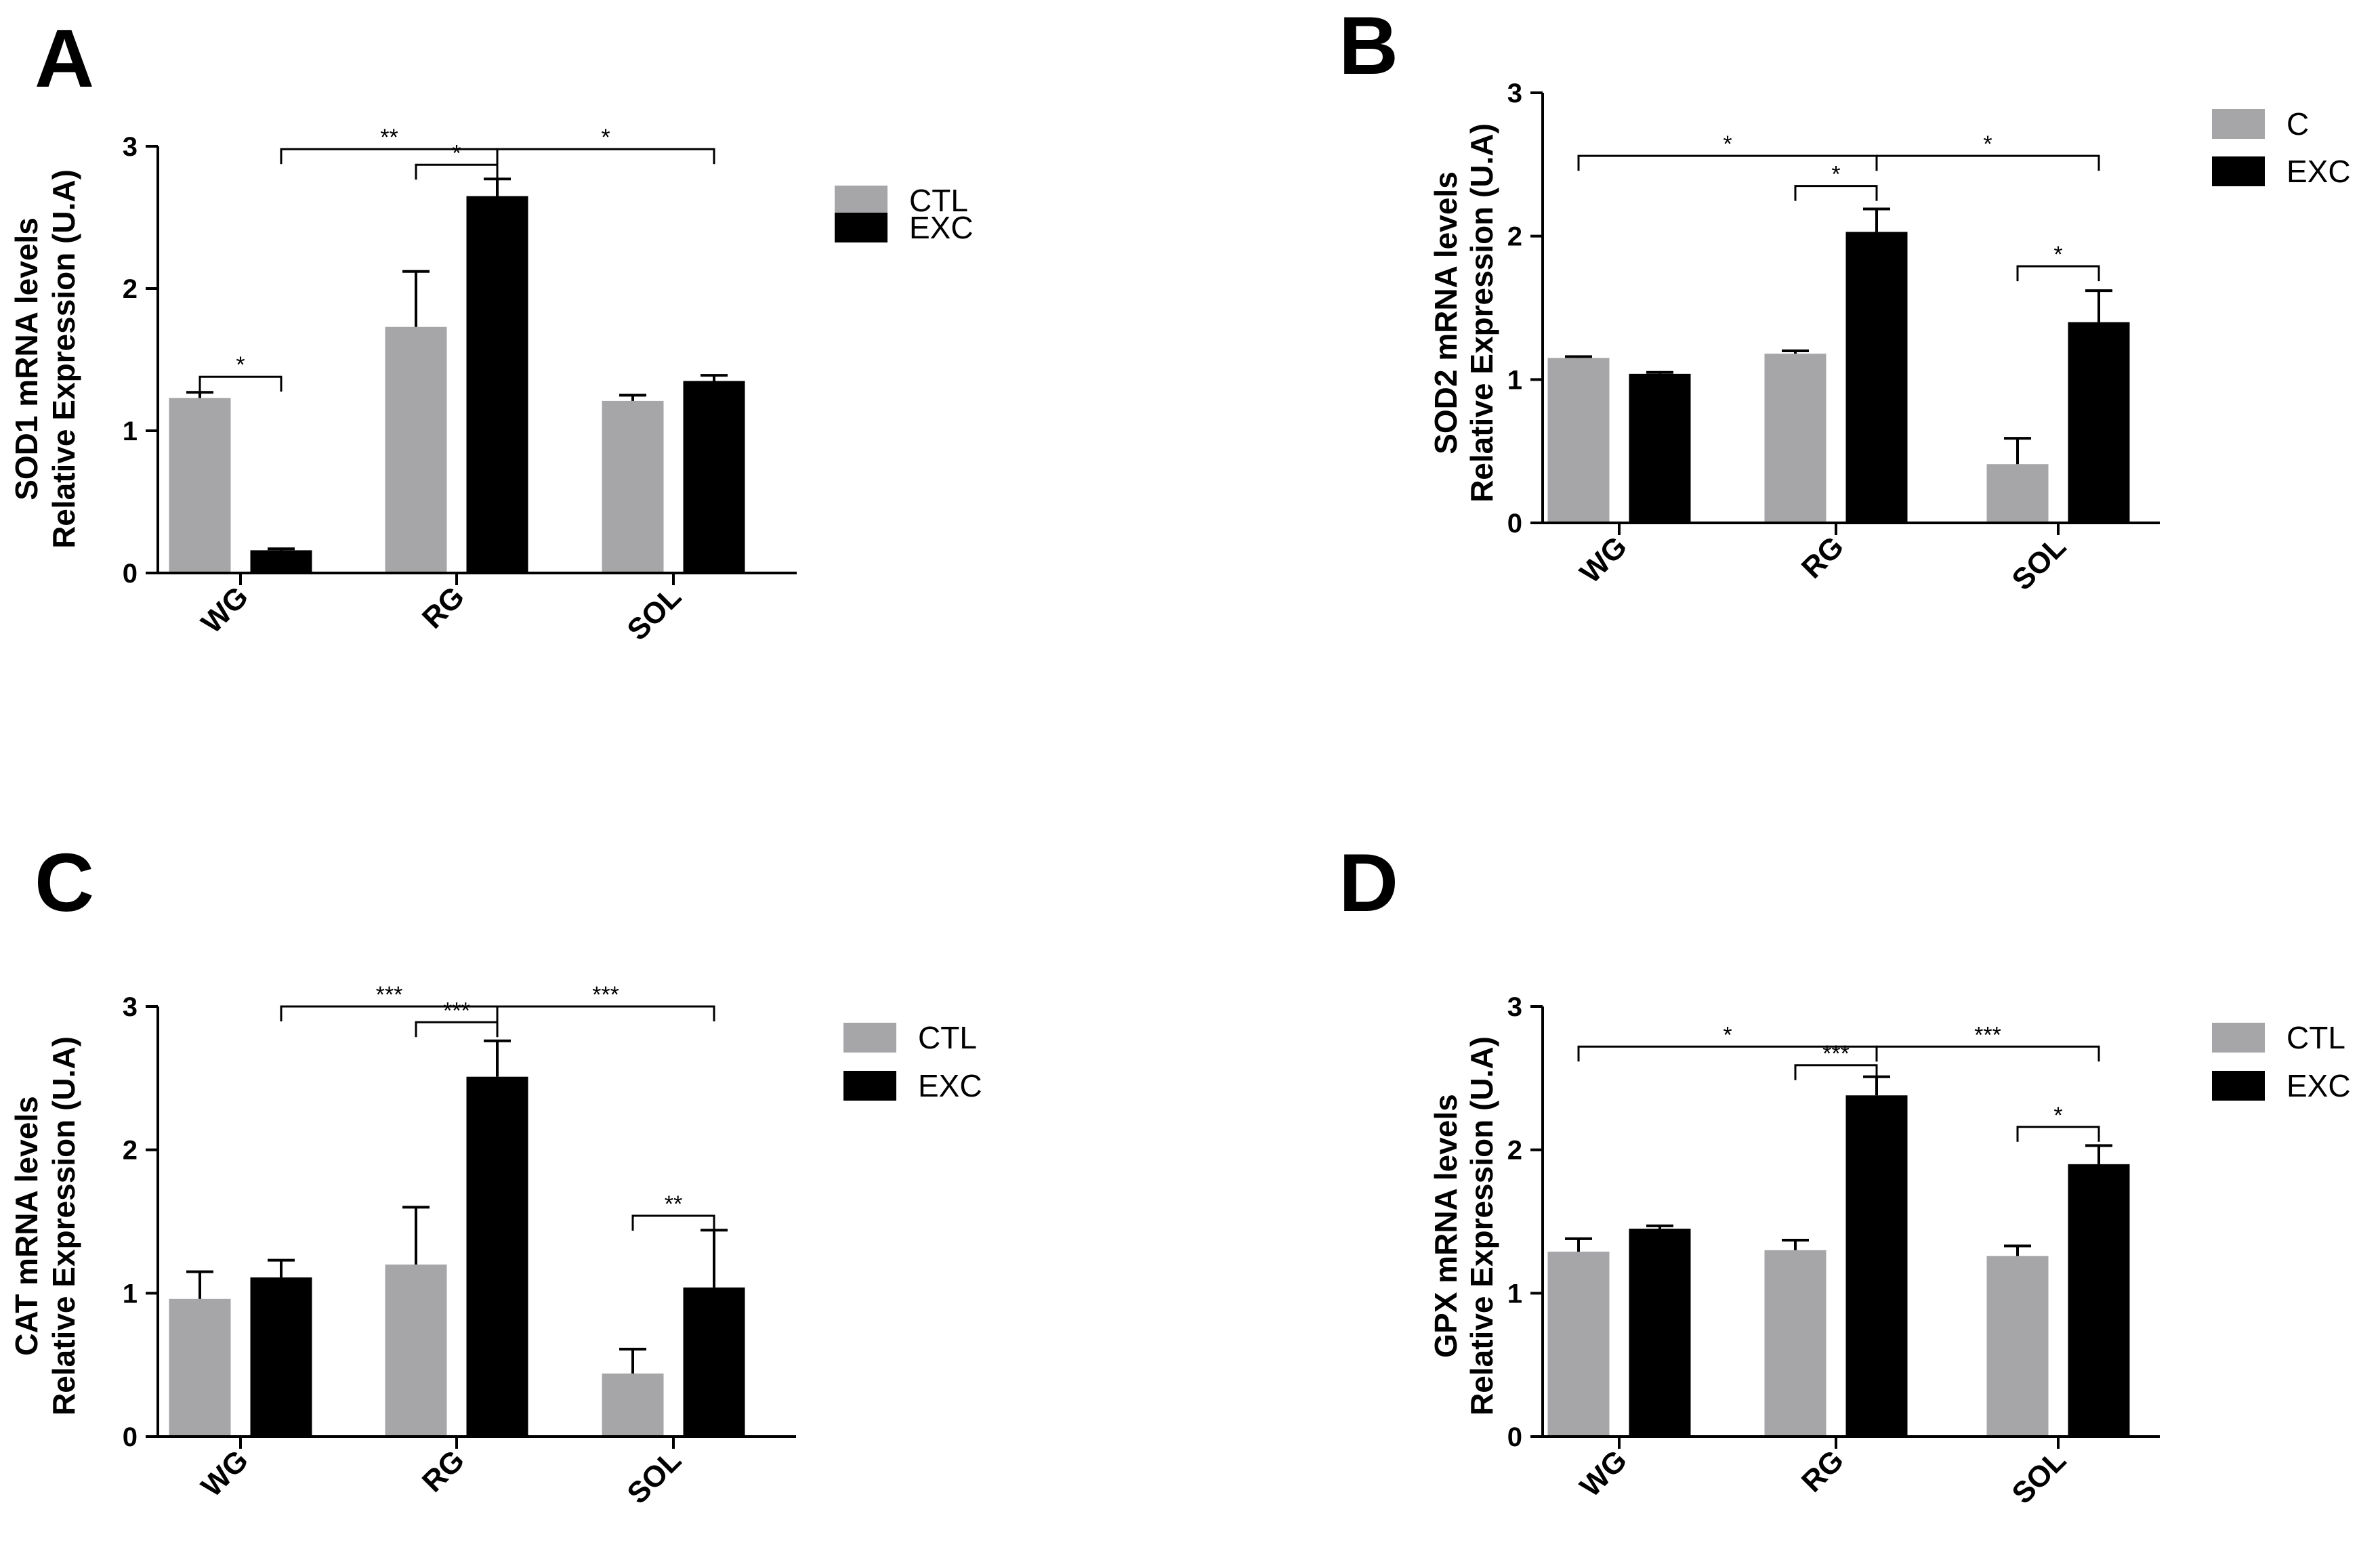  Describe the element at coordinates (64, 58) in the screenshot. I see `panel-letter: A` at that location.